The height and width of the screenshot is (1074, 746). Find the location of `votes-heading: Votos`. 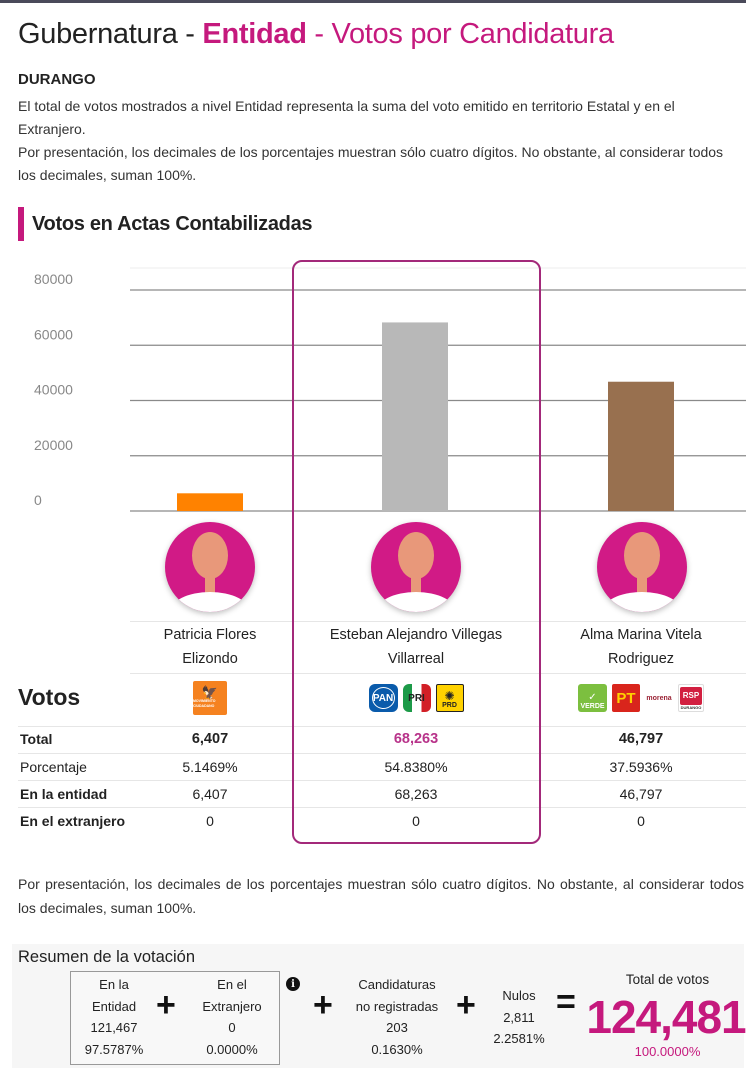

votes-heading: Votos is located at coordinates (49, 697).